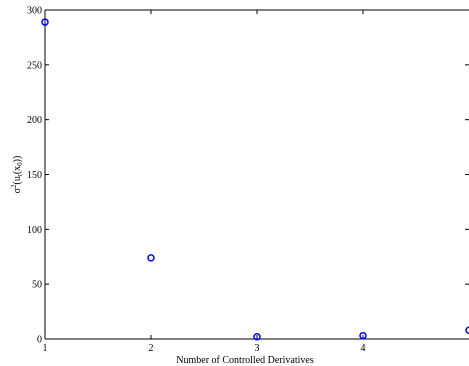 Image resolution: width=469 pixels, height=366 pixels. What do you see at coordinates (17, 180) in the screenshot?
I see `y-axis-label-mid: (u` at bounding box center [17, 180].